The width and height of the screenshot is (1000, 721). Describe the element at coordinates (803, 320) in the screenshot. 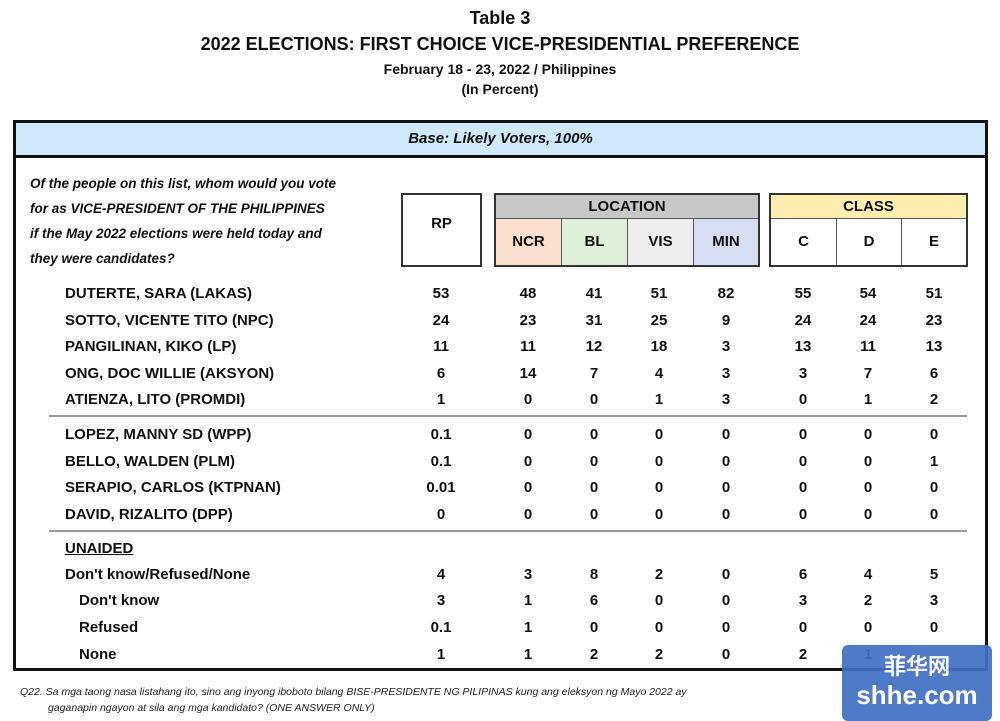

I see `cell-value: 24` at that location.